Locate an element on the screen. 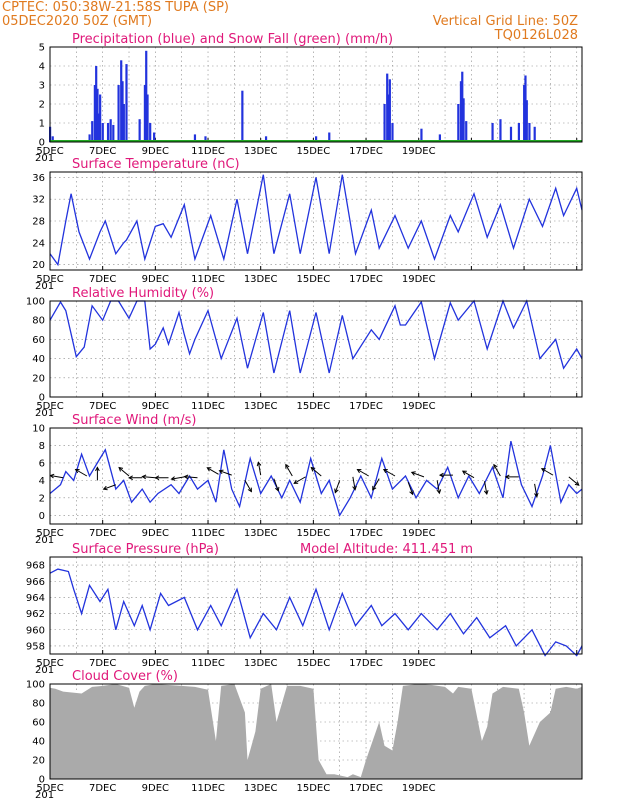  x-tick-label: 7DEC is located at coordinates (102, 663).